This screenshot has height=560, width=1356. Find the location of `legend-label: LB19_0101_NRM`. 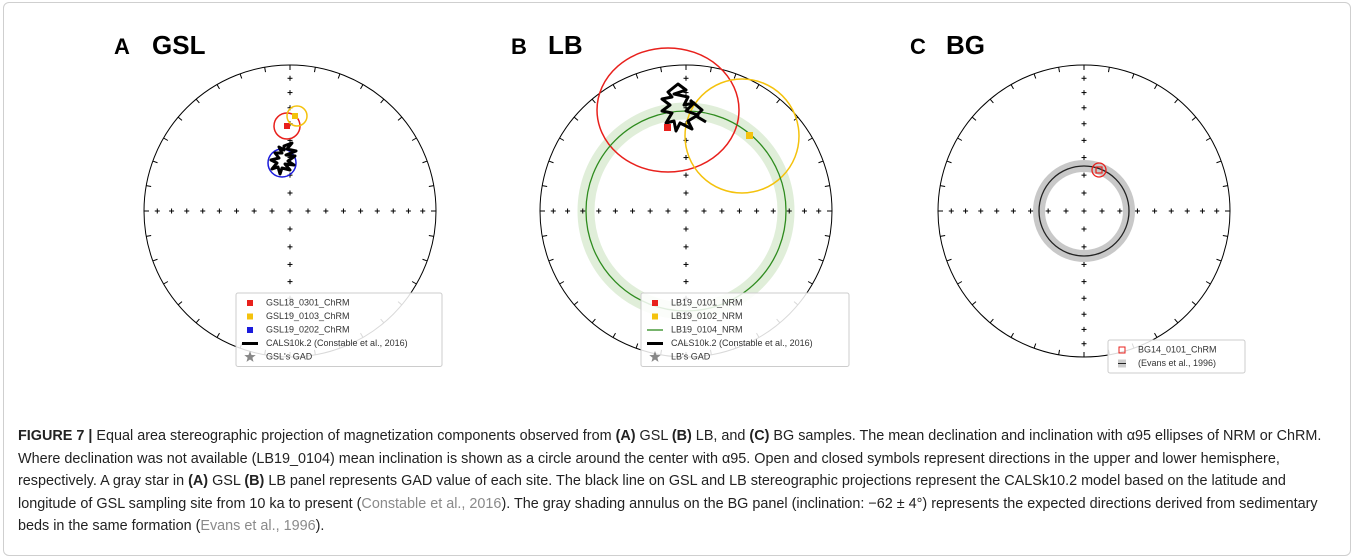

legend-label: LB19_0101_NRM is located at coordinates (707, 302).